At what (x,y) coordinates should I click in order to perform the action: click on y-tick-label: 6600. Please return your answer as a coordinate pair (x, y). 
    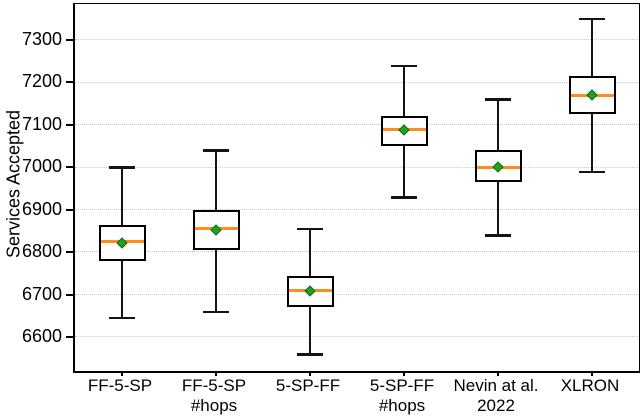
    Looking at the image, I should click on (41, 336).